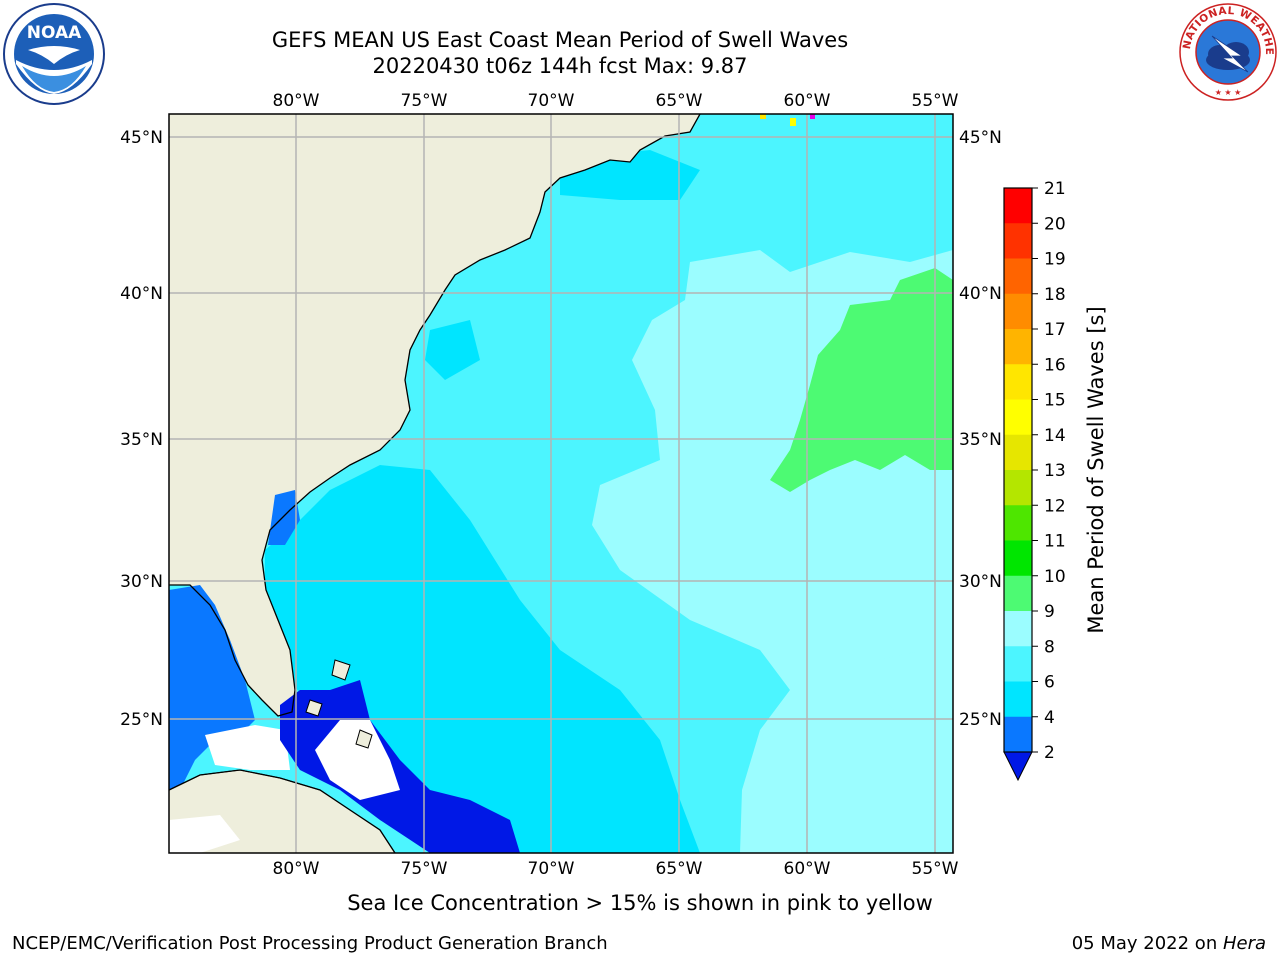 This screenshot has height=960, width=1280. What do you see at coordinates (980, 138) in the screenshot?
I see `lat-label-right: 45°N` at bounding box center [980, 138].